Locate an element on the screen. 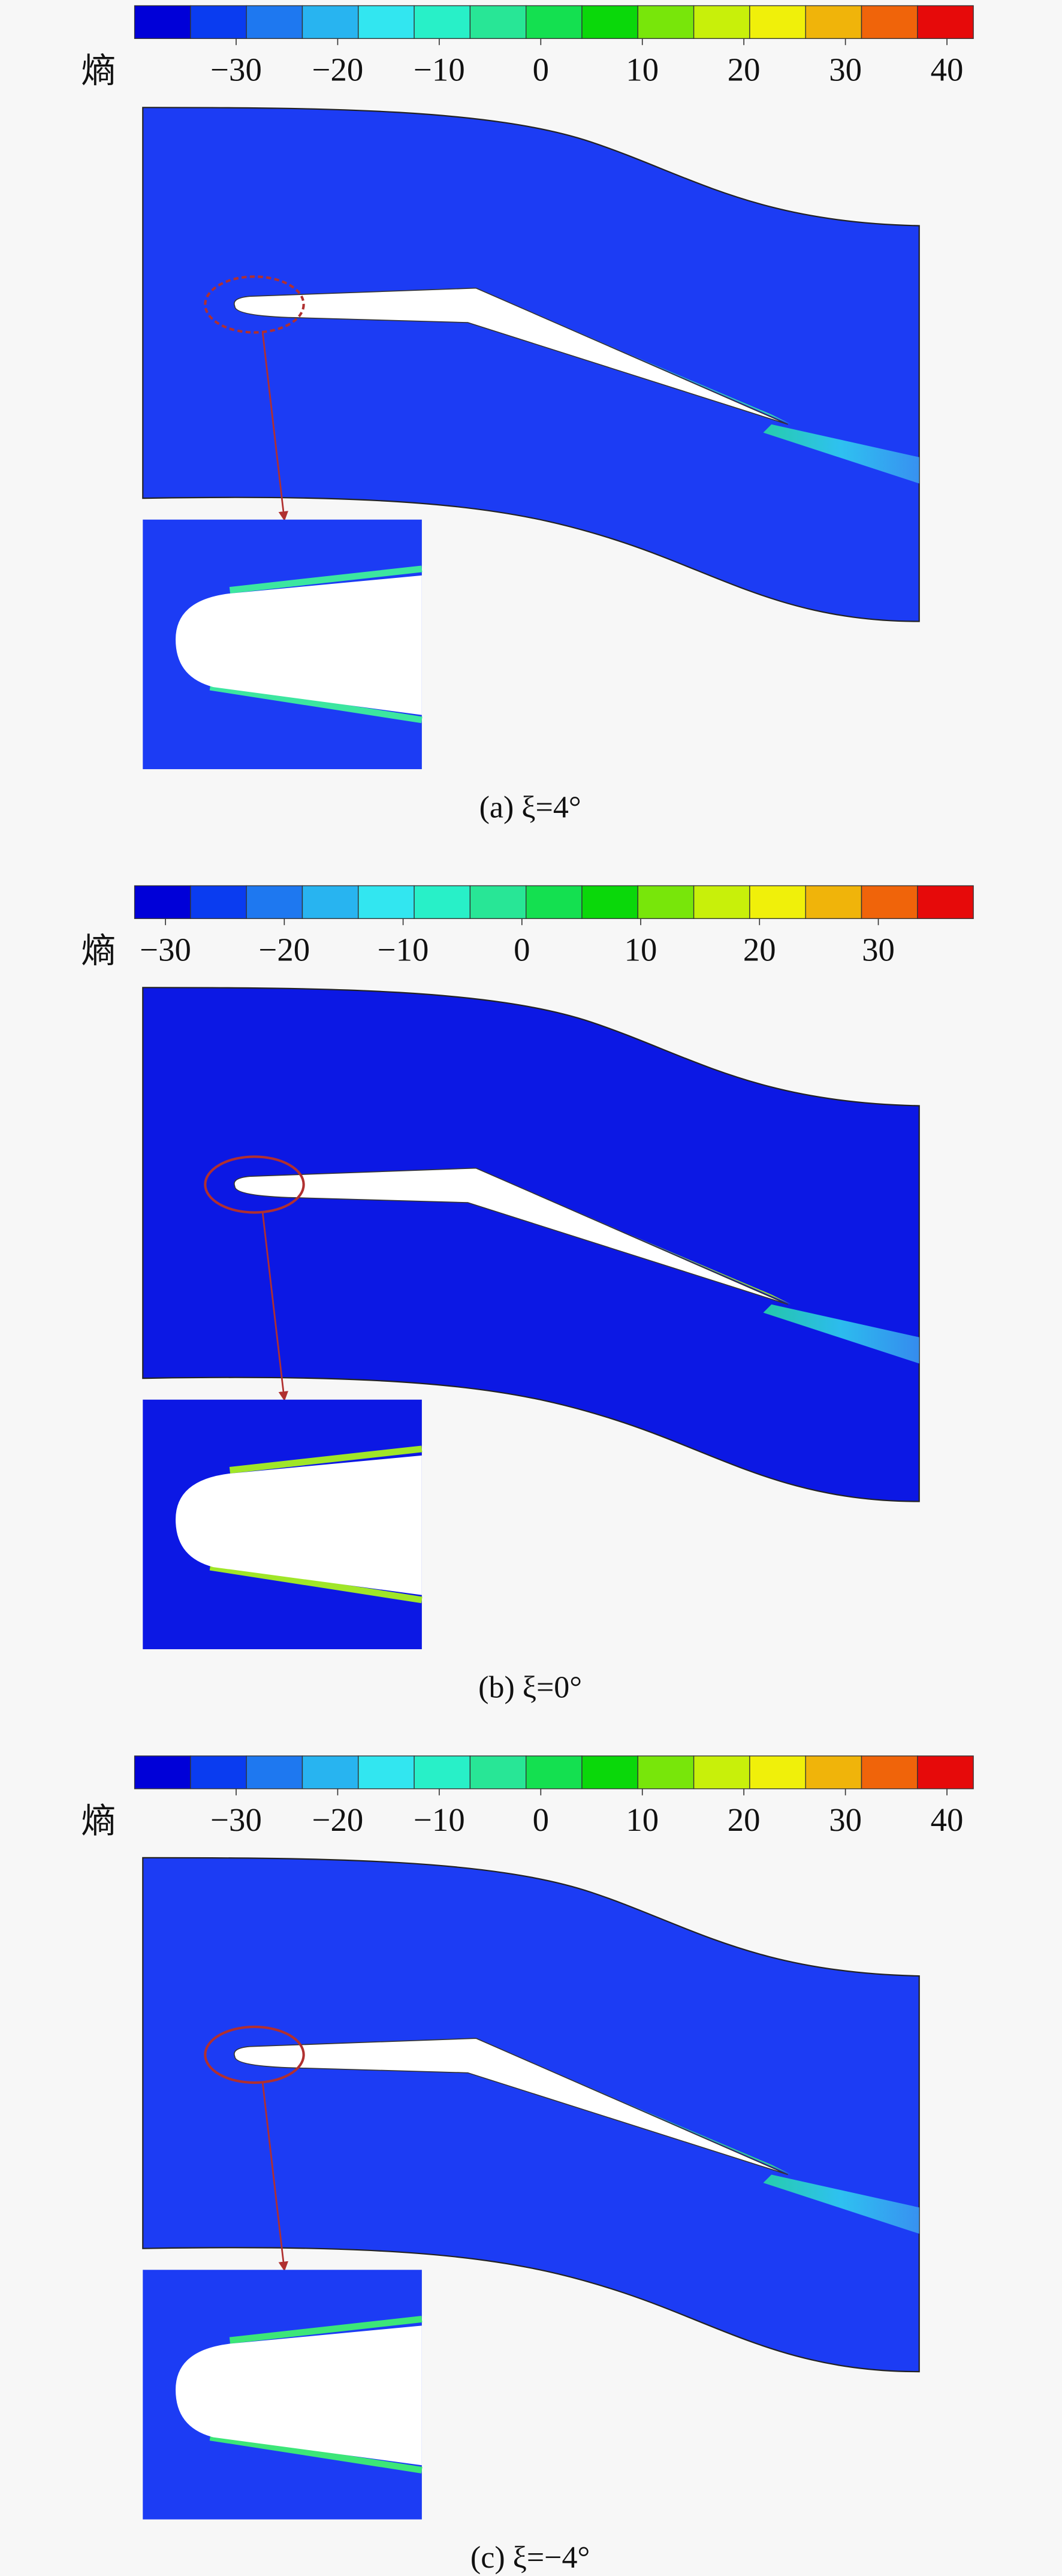  caption: (c) ξ=−4° is located at coordinates (530, 2558).